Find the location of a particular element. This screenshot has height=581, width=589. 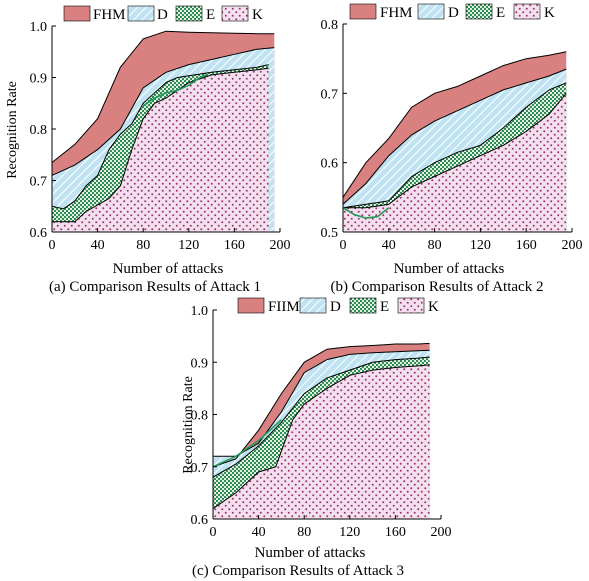

panel-b-xlabel: Number of attacks is located at coordinates (449, 269).